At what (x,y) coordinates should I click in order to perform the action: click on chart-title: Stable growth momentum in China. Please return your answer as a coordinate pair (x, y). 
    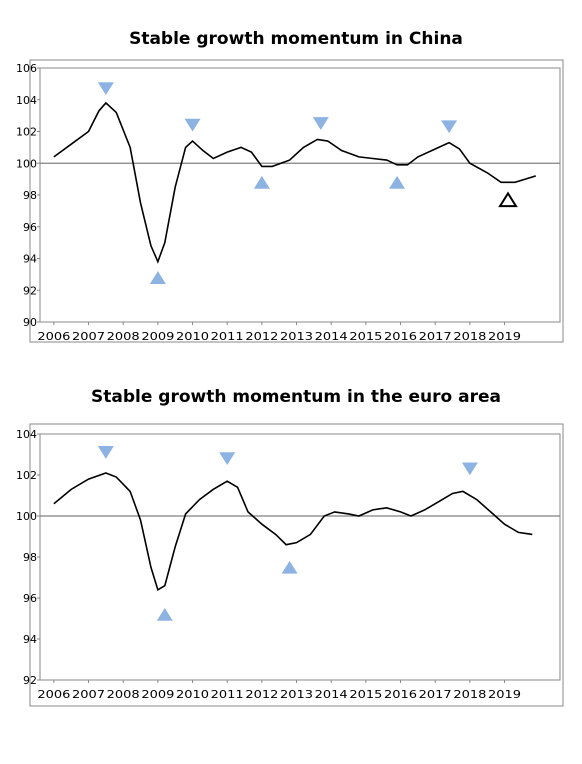
    Looking at the image, I should click on (296, 39).